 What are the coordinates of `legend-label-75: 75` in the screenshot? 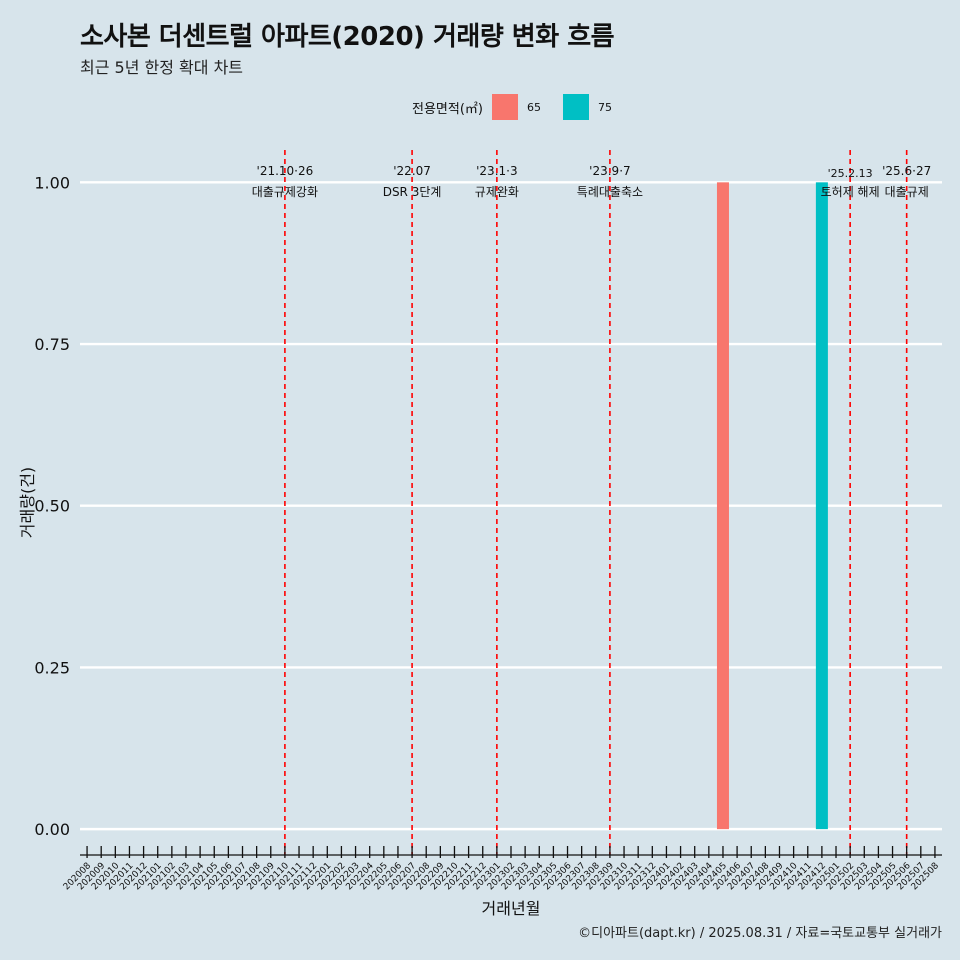 It's located at (604, 107).